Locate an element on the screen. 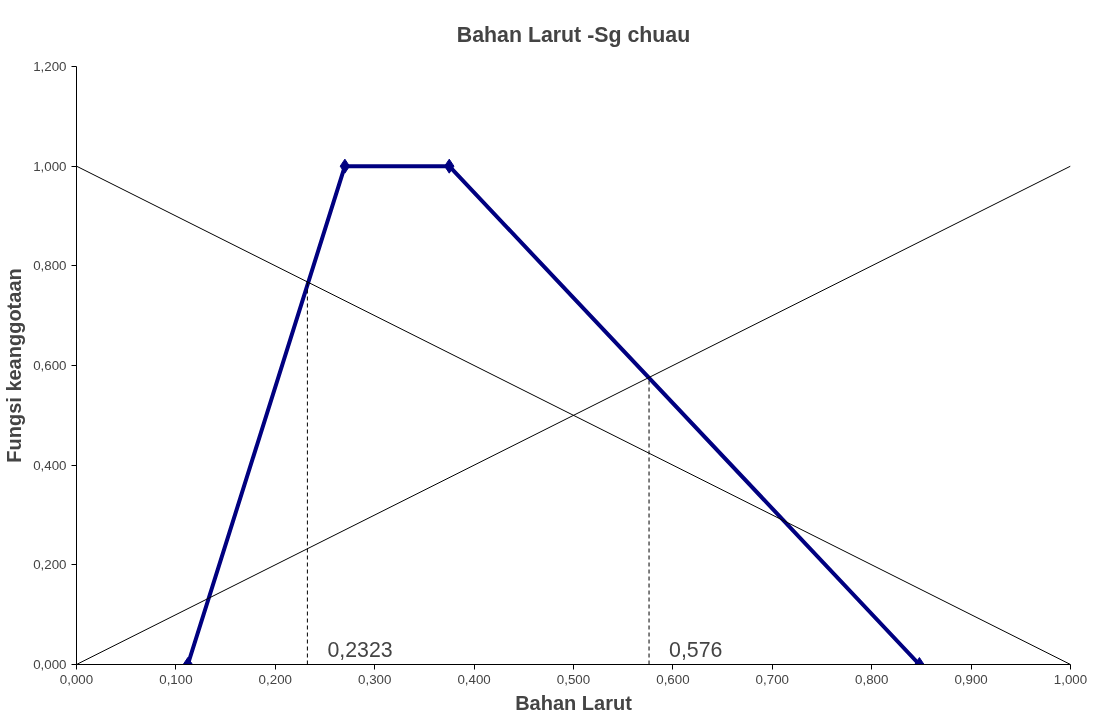  x-tick-label: 0,500 is located at coordinates (573, 679).